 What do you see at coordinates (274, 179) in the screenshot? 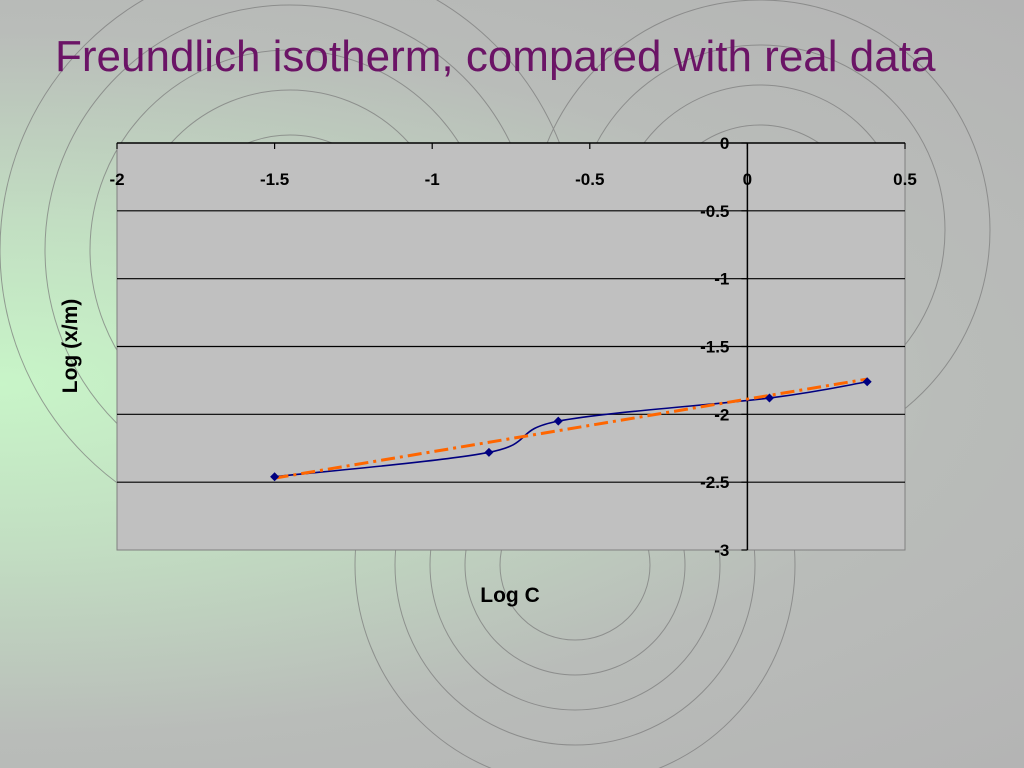
I see `x-tick-label: -1.5` at bounding box center [274, 179].